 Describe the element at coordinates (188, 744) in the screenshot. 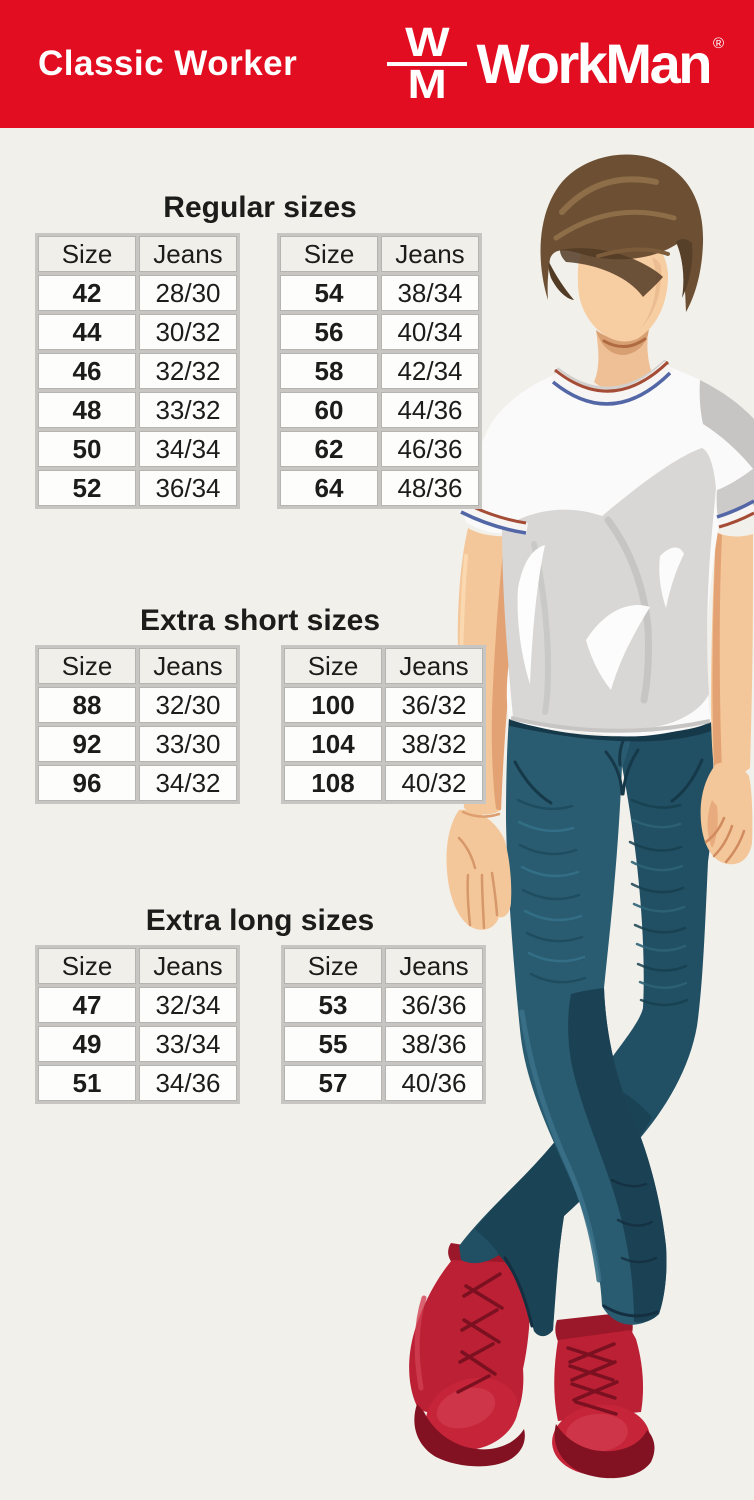

I see `jeans-cell: 33/30` at that location.